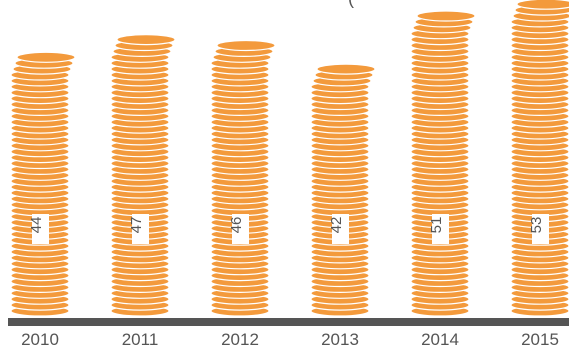  I want to click on coin-stack-2013: 42, so click(343, 190).